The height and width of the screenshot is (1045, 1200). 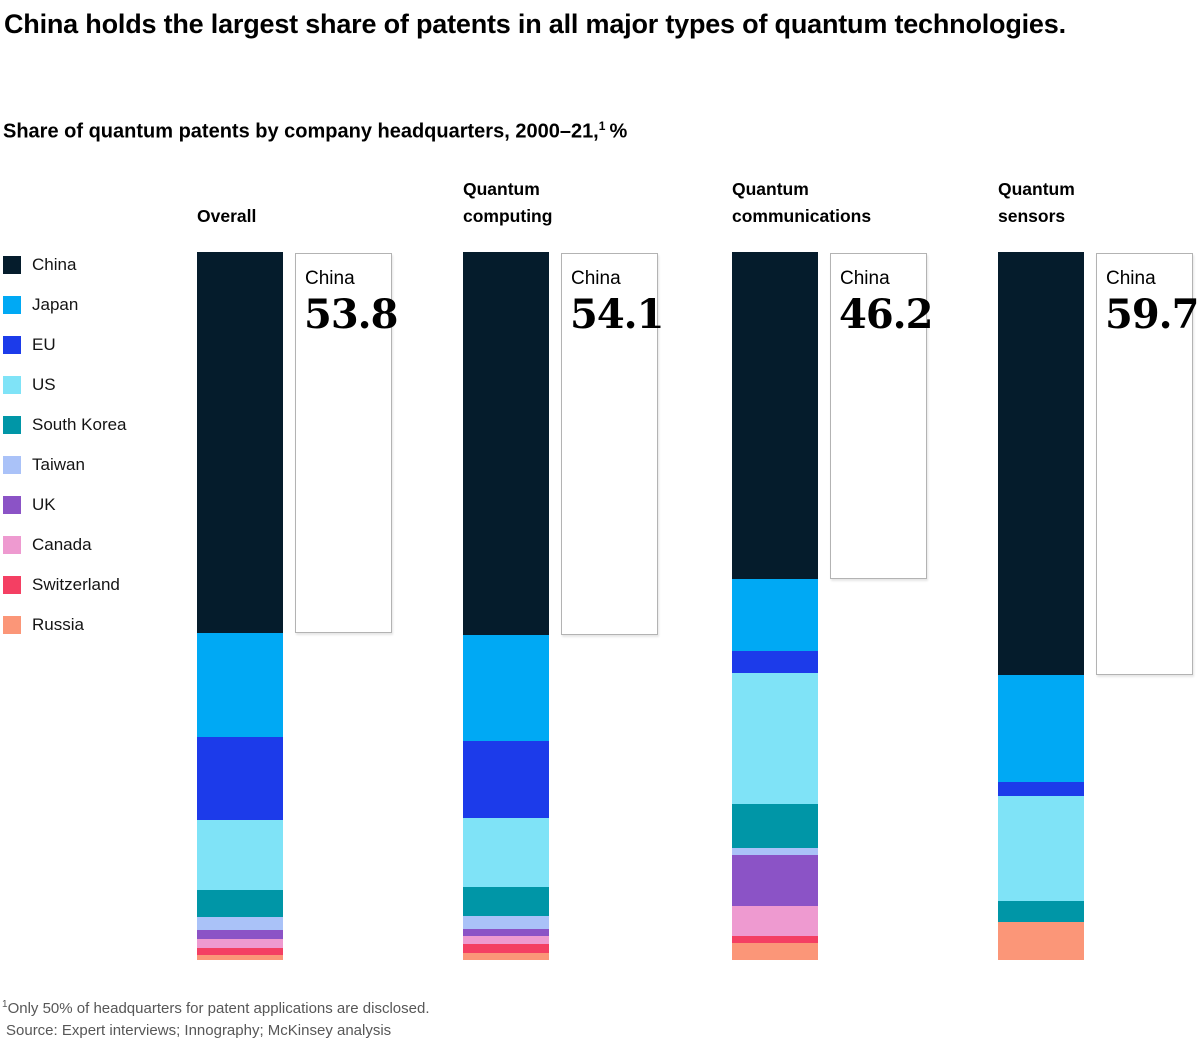 What do you see at coordinates (506, 939) in the screenshot?
I see `bar-segment-quantum-computing-canada` at bounding box center [506, 939].